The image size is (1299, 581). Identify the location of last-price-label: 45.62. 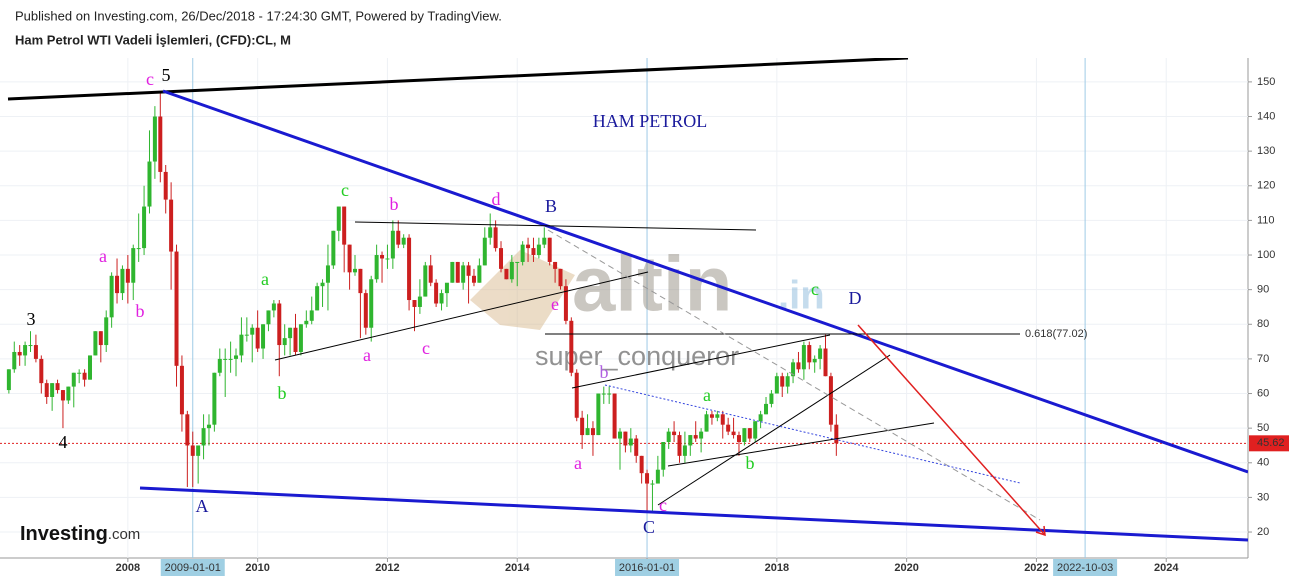
(1271, 443).